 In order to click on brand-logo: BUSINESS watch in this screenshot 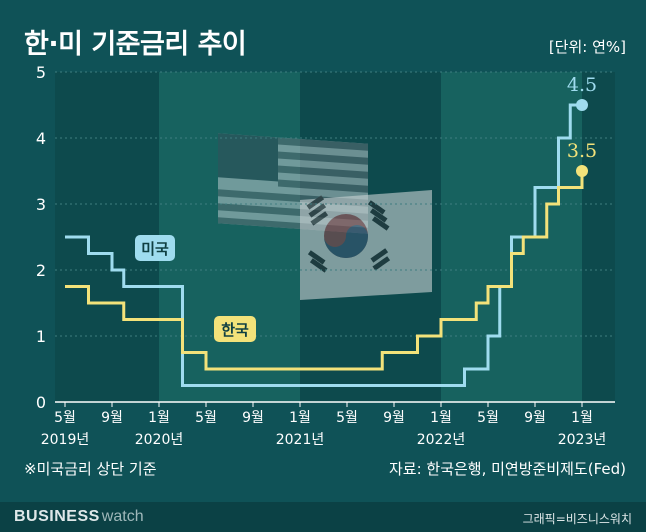, I will do `click(79, 517)`.